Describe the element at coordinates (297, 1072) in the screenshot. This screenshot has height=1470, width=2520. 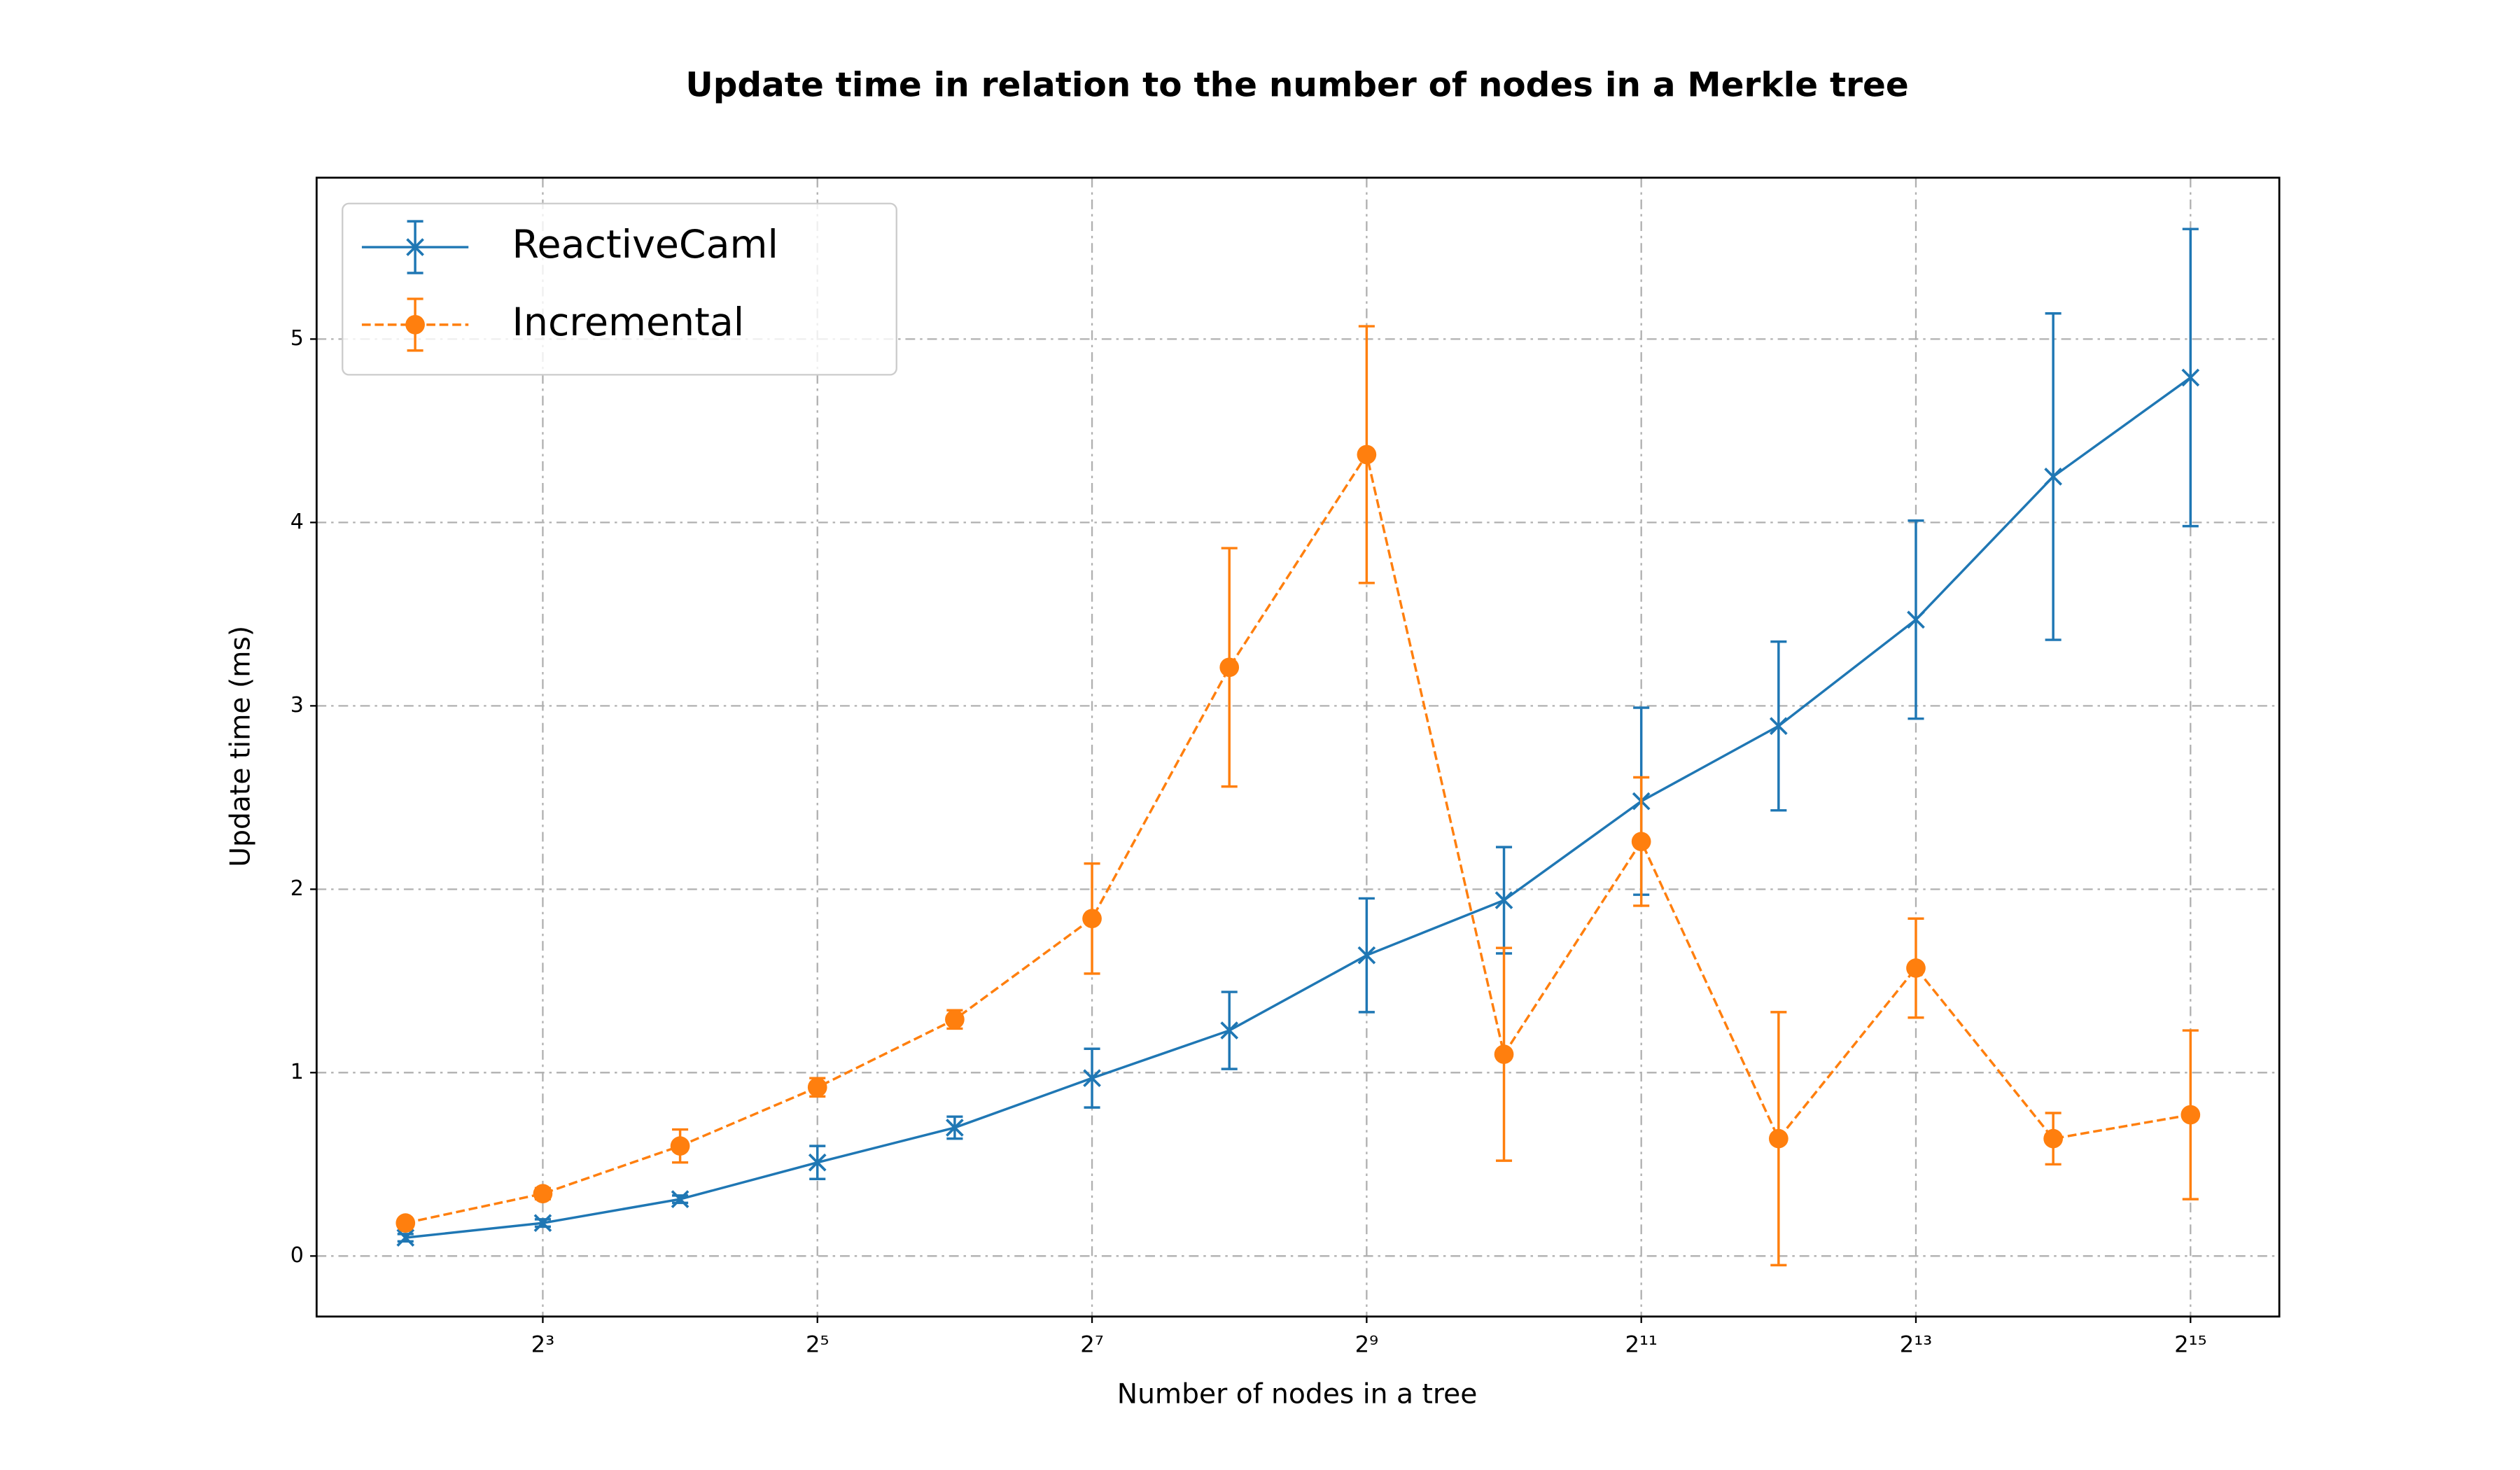
I see `y-tick-label: 1` at that location.